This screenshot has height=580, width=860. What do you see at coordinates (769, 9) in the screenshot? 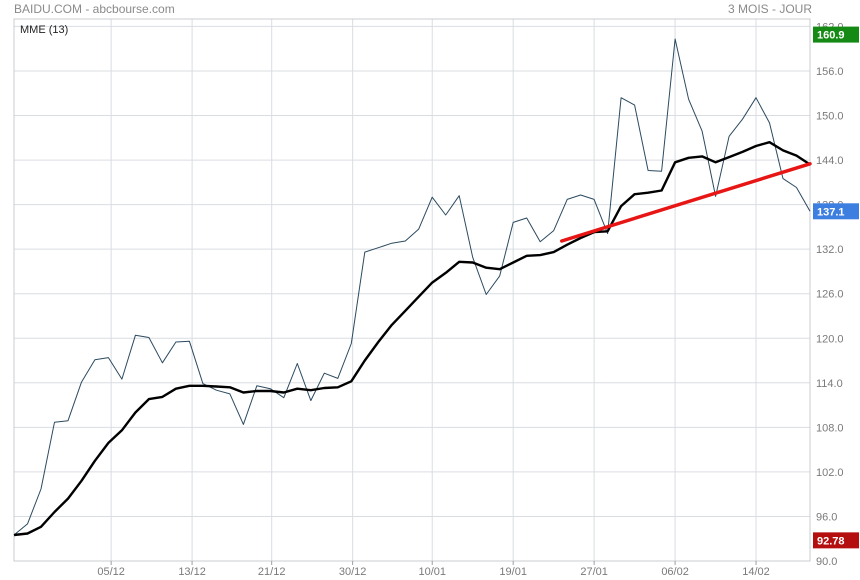
I see `chart-period: 3 MOIS - JOUR` at bounding box center [769, 9].